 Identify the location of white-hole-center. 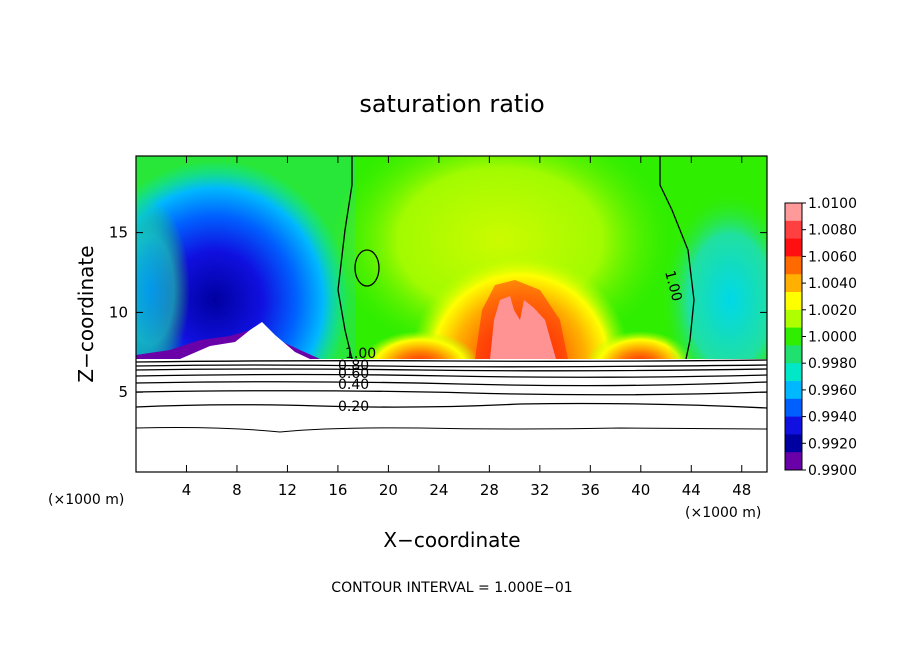
(523, 327).